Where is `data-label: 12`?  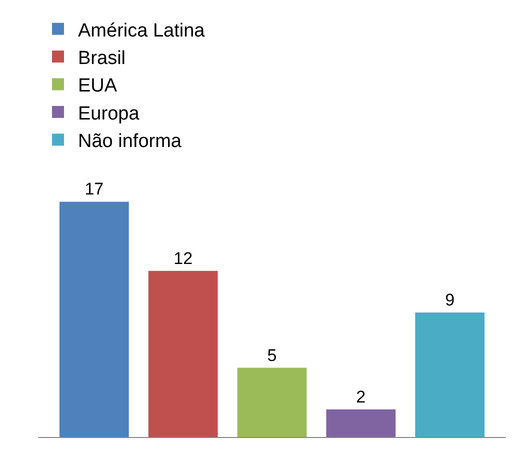
data-label: 12 is located at coordinates (183, 258).